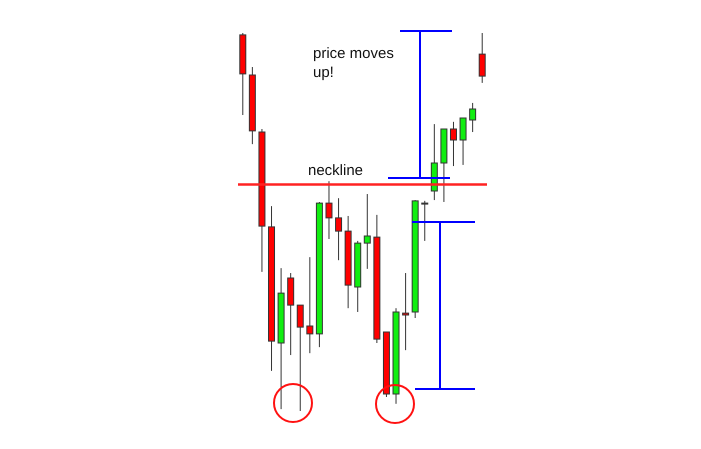  What do you see at coordinates (336, 171) in the screenshot?
I see `ref-line-label: neckline` at bounding box center [336, 171].